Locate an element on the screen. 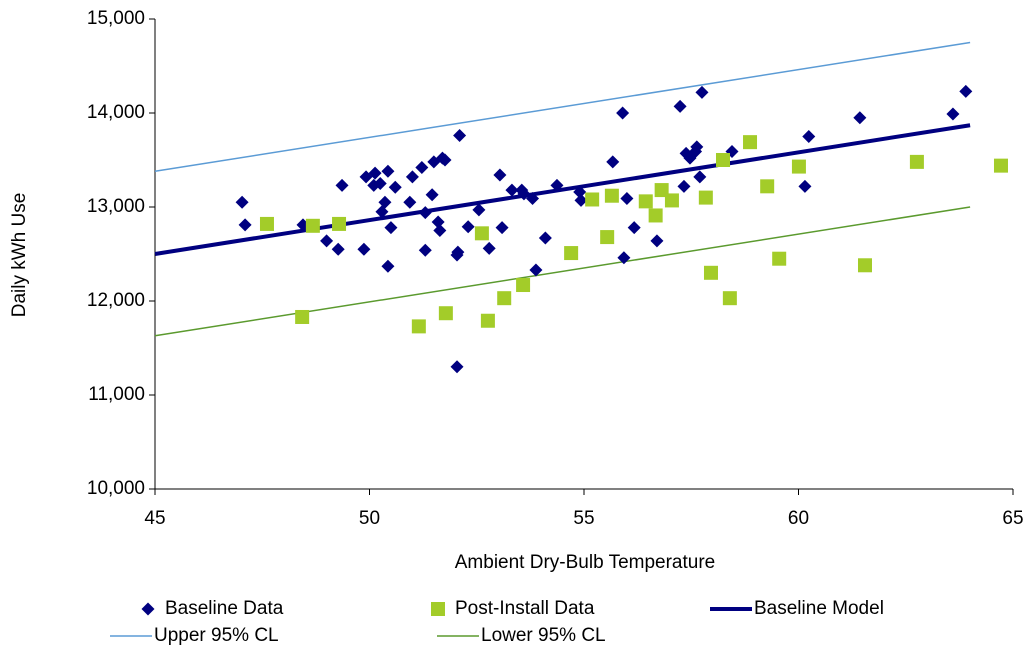  y-tick-label: 10,000 is located at coordinates (116, 488).